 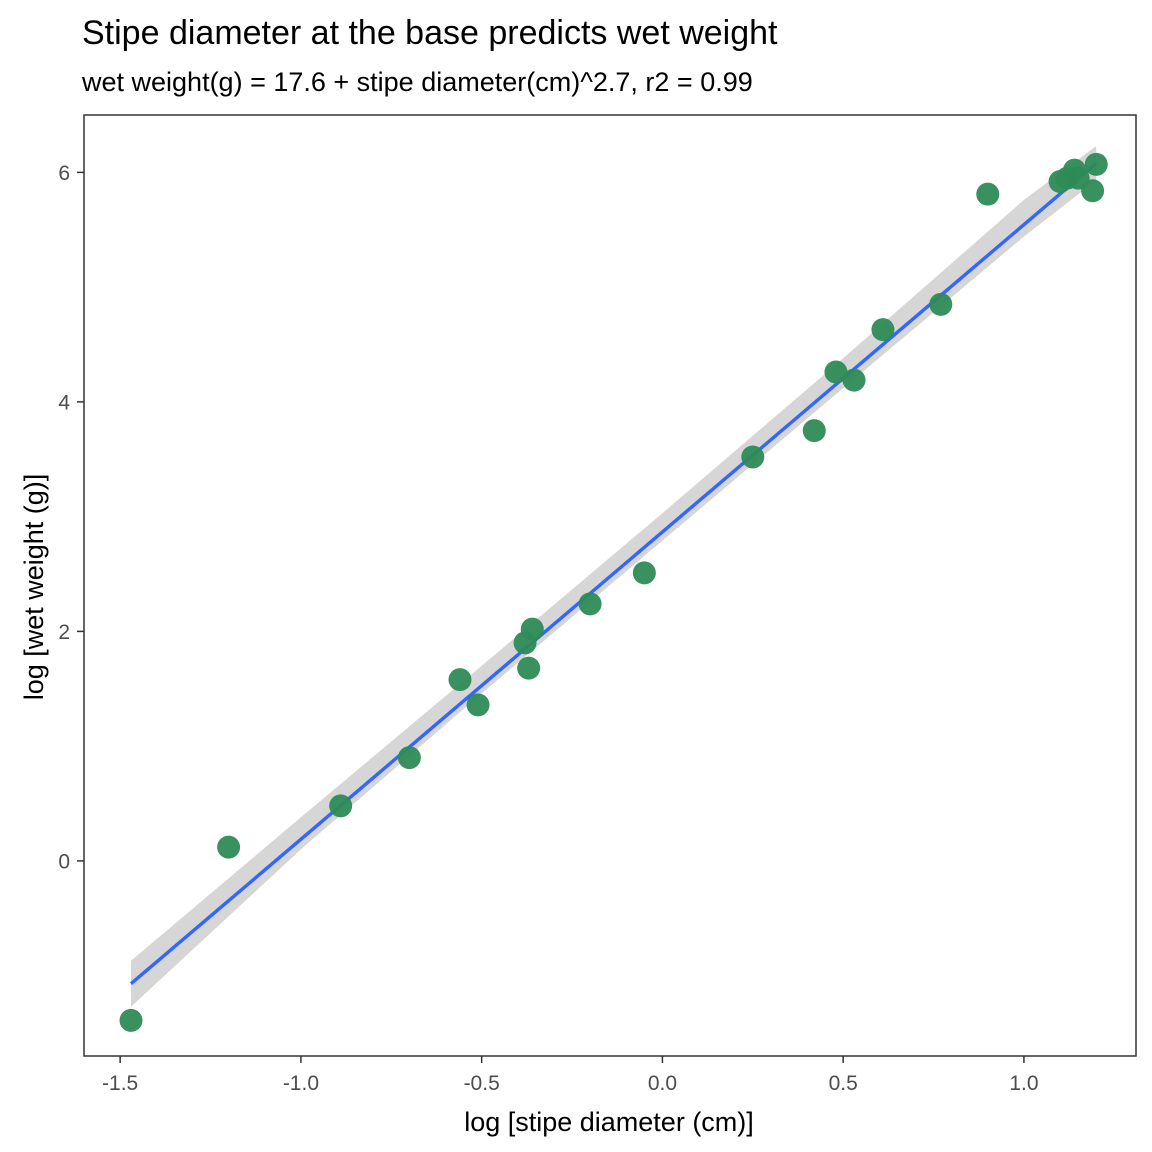 I want to click on y-tick-label: 2, so click(x=64, y=632).